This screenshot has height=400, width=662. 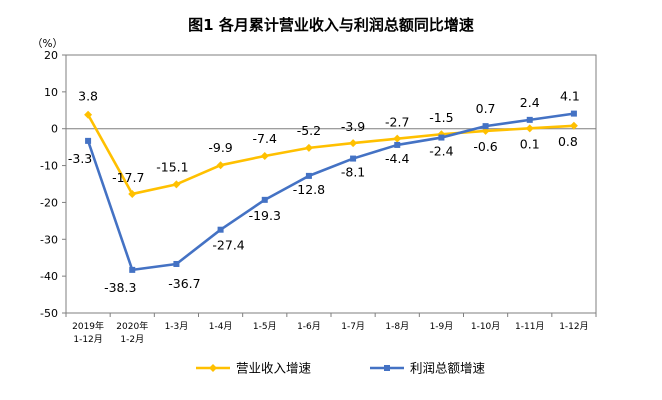 I want to click on data-label-profit: 0.7, so click(x=486, y=108).